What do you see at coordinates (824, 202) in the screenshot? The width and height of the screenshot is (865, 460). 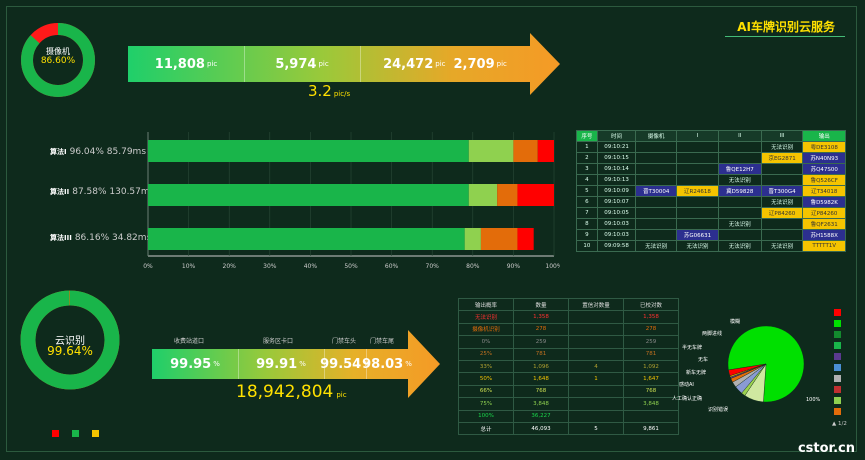 I see `records-cell: 鲁D5982K` at bounding box center [824, 202].